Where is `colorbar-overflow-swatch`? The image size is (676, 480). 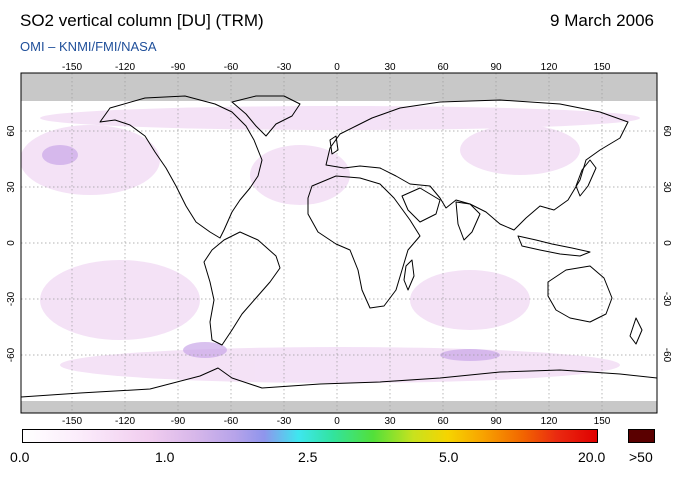
colorbar-overflow-swatch is located at coordinates (641, 436).